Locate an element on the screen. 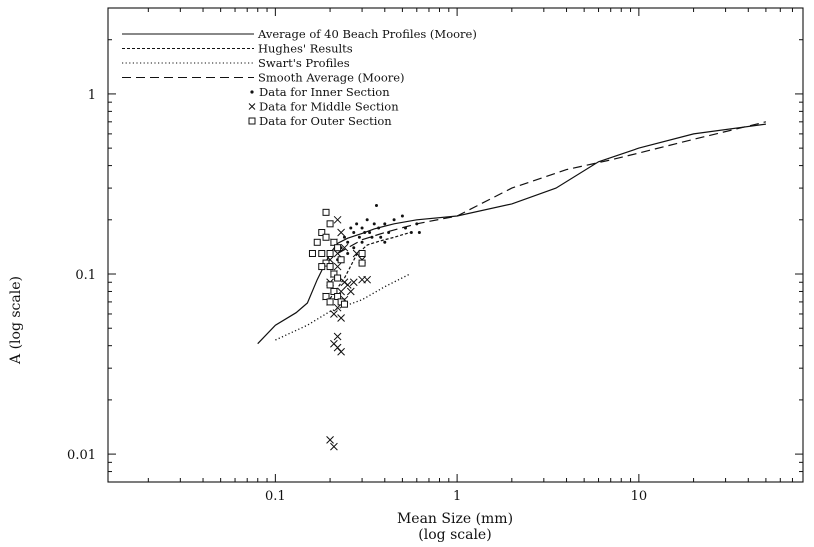  y-axis-title: A (log scale) is located at coordinates (16, 320).